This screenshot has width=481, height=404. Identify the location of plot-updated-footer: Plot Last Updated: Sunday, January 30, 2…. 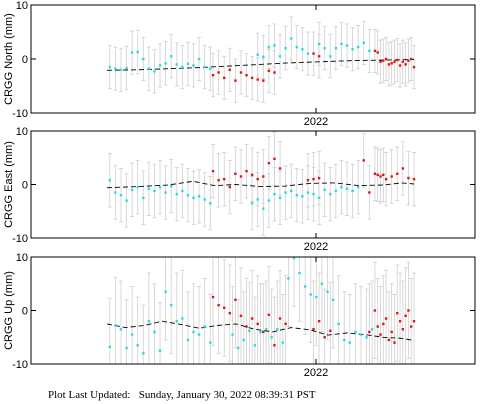
(182, 395).